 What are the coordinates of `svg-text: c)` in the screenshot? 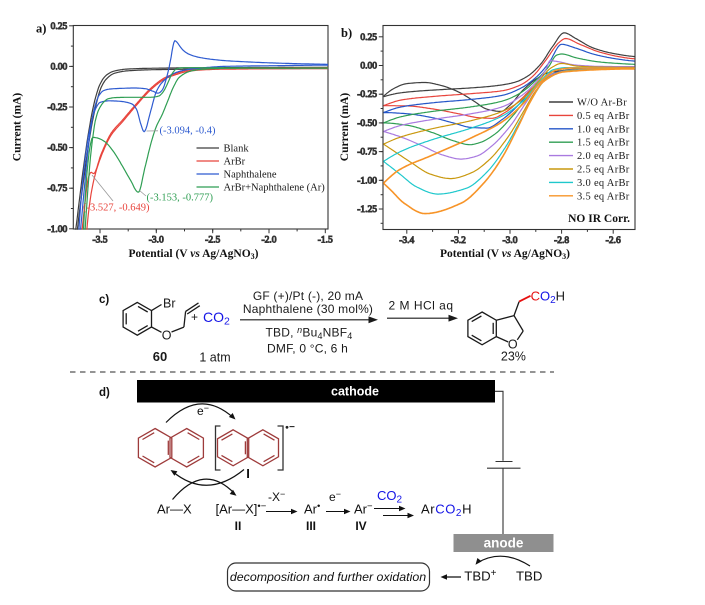 It's located at (104, 300).